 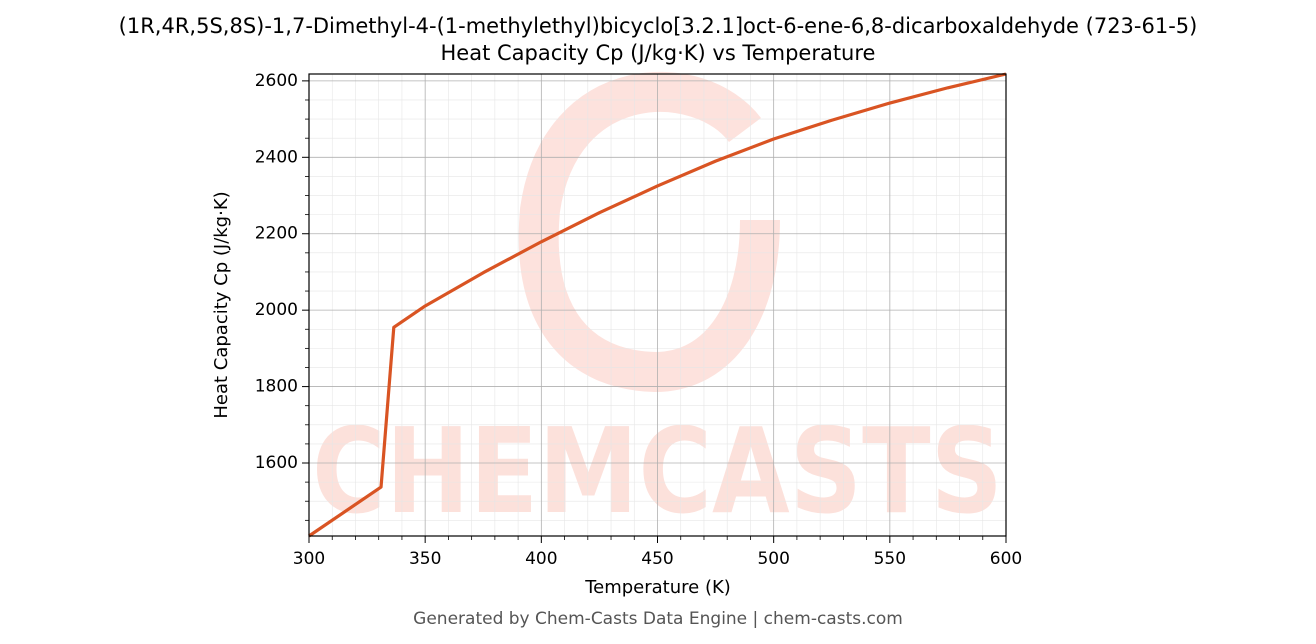 I want to click on x-tick-label: 300, so click(x=309, y=559).